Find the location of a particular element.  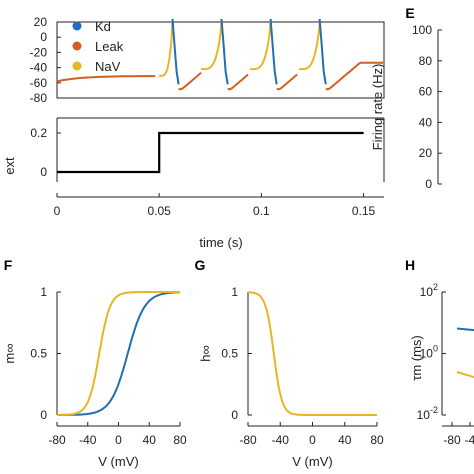

panel-label-f: F is located at coordinates (8, 265).